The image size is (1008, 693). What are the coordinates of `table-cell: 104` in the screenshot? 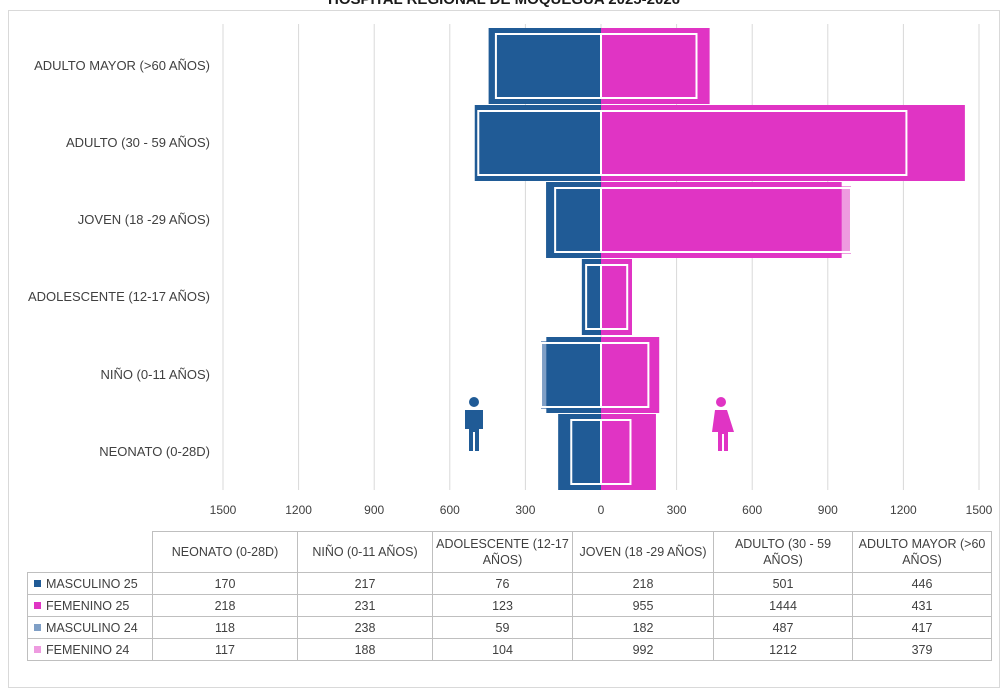 It's located at (502, 649).